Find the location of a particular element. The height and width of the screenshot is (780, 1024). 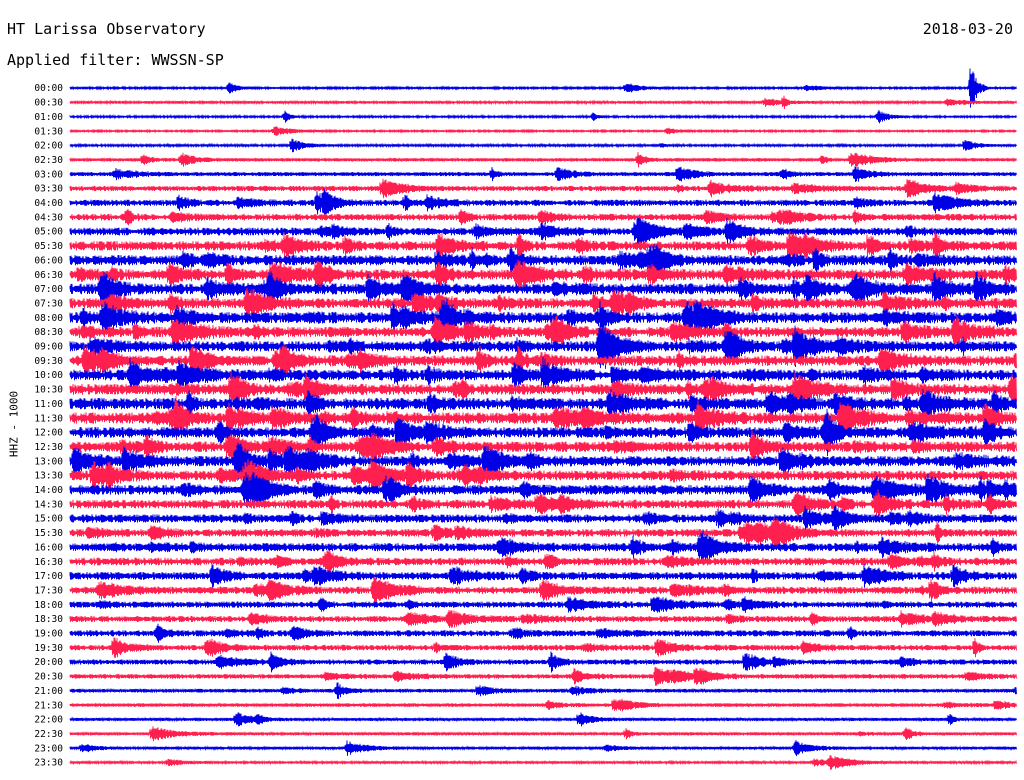

time-tick-label: 13:00 is located at coordinates (48, 461).